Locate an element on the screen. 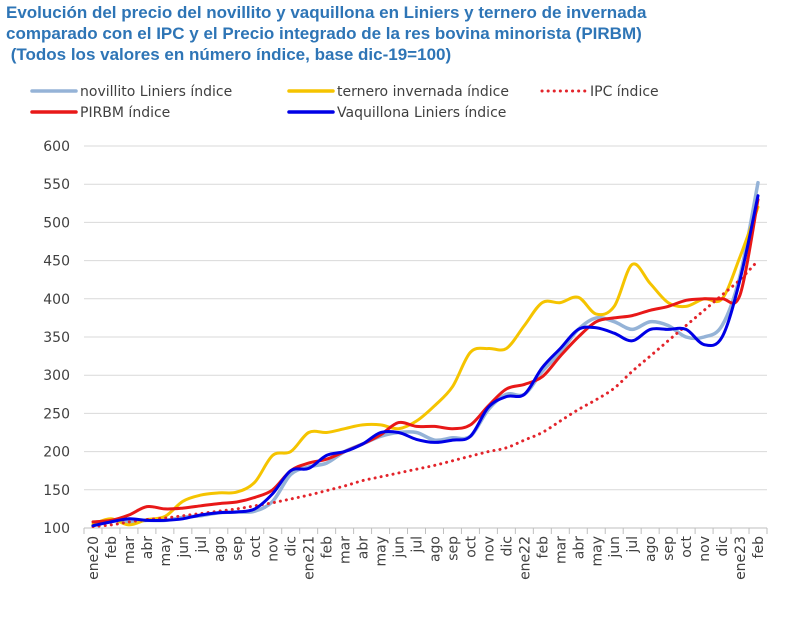 Image resolution: width=801 pixels, height=624 pixels. legend-label-ternero-invernada-indice: ternero invernada índice is located at coordinates (423, 92).